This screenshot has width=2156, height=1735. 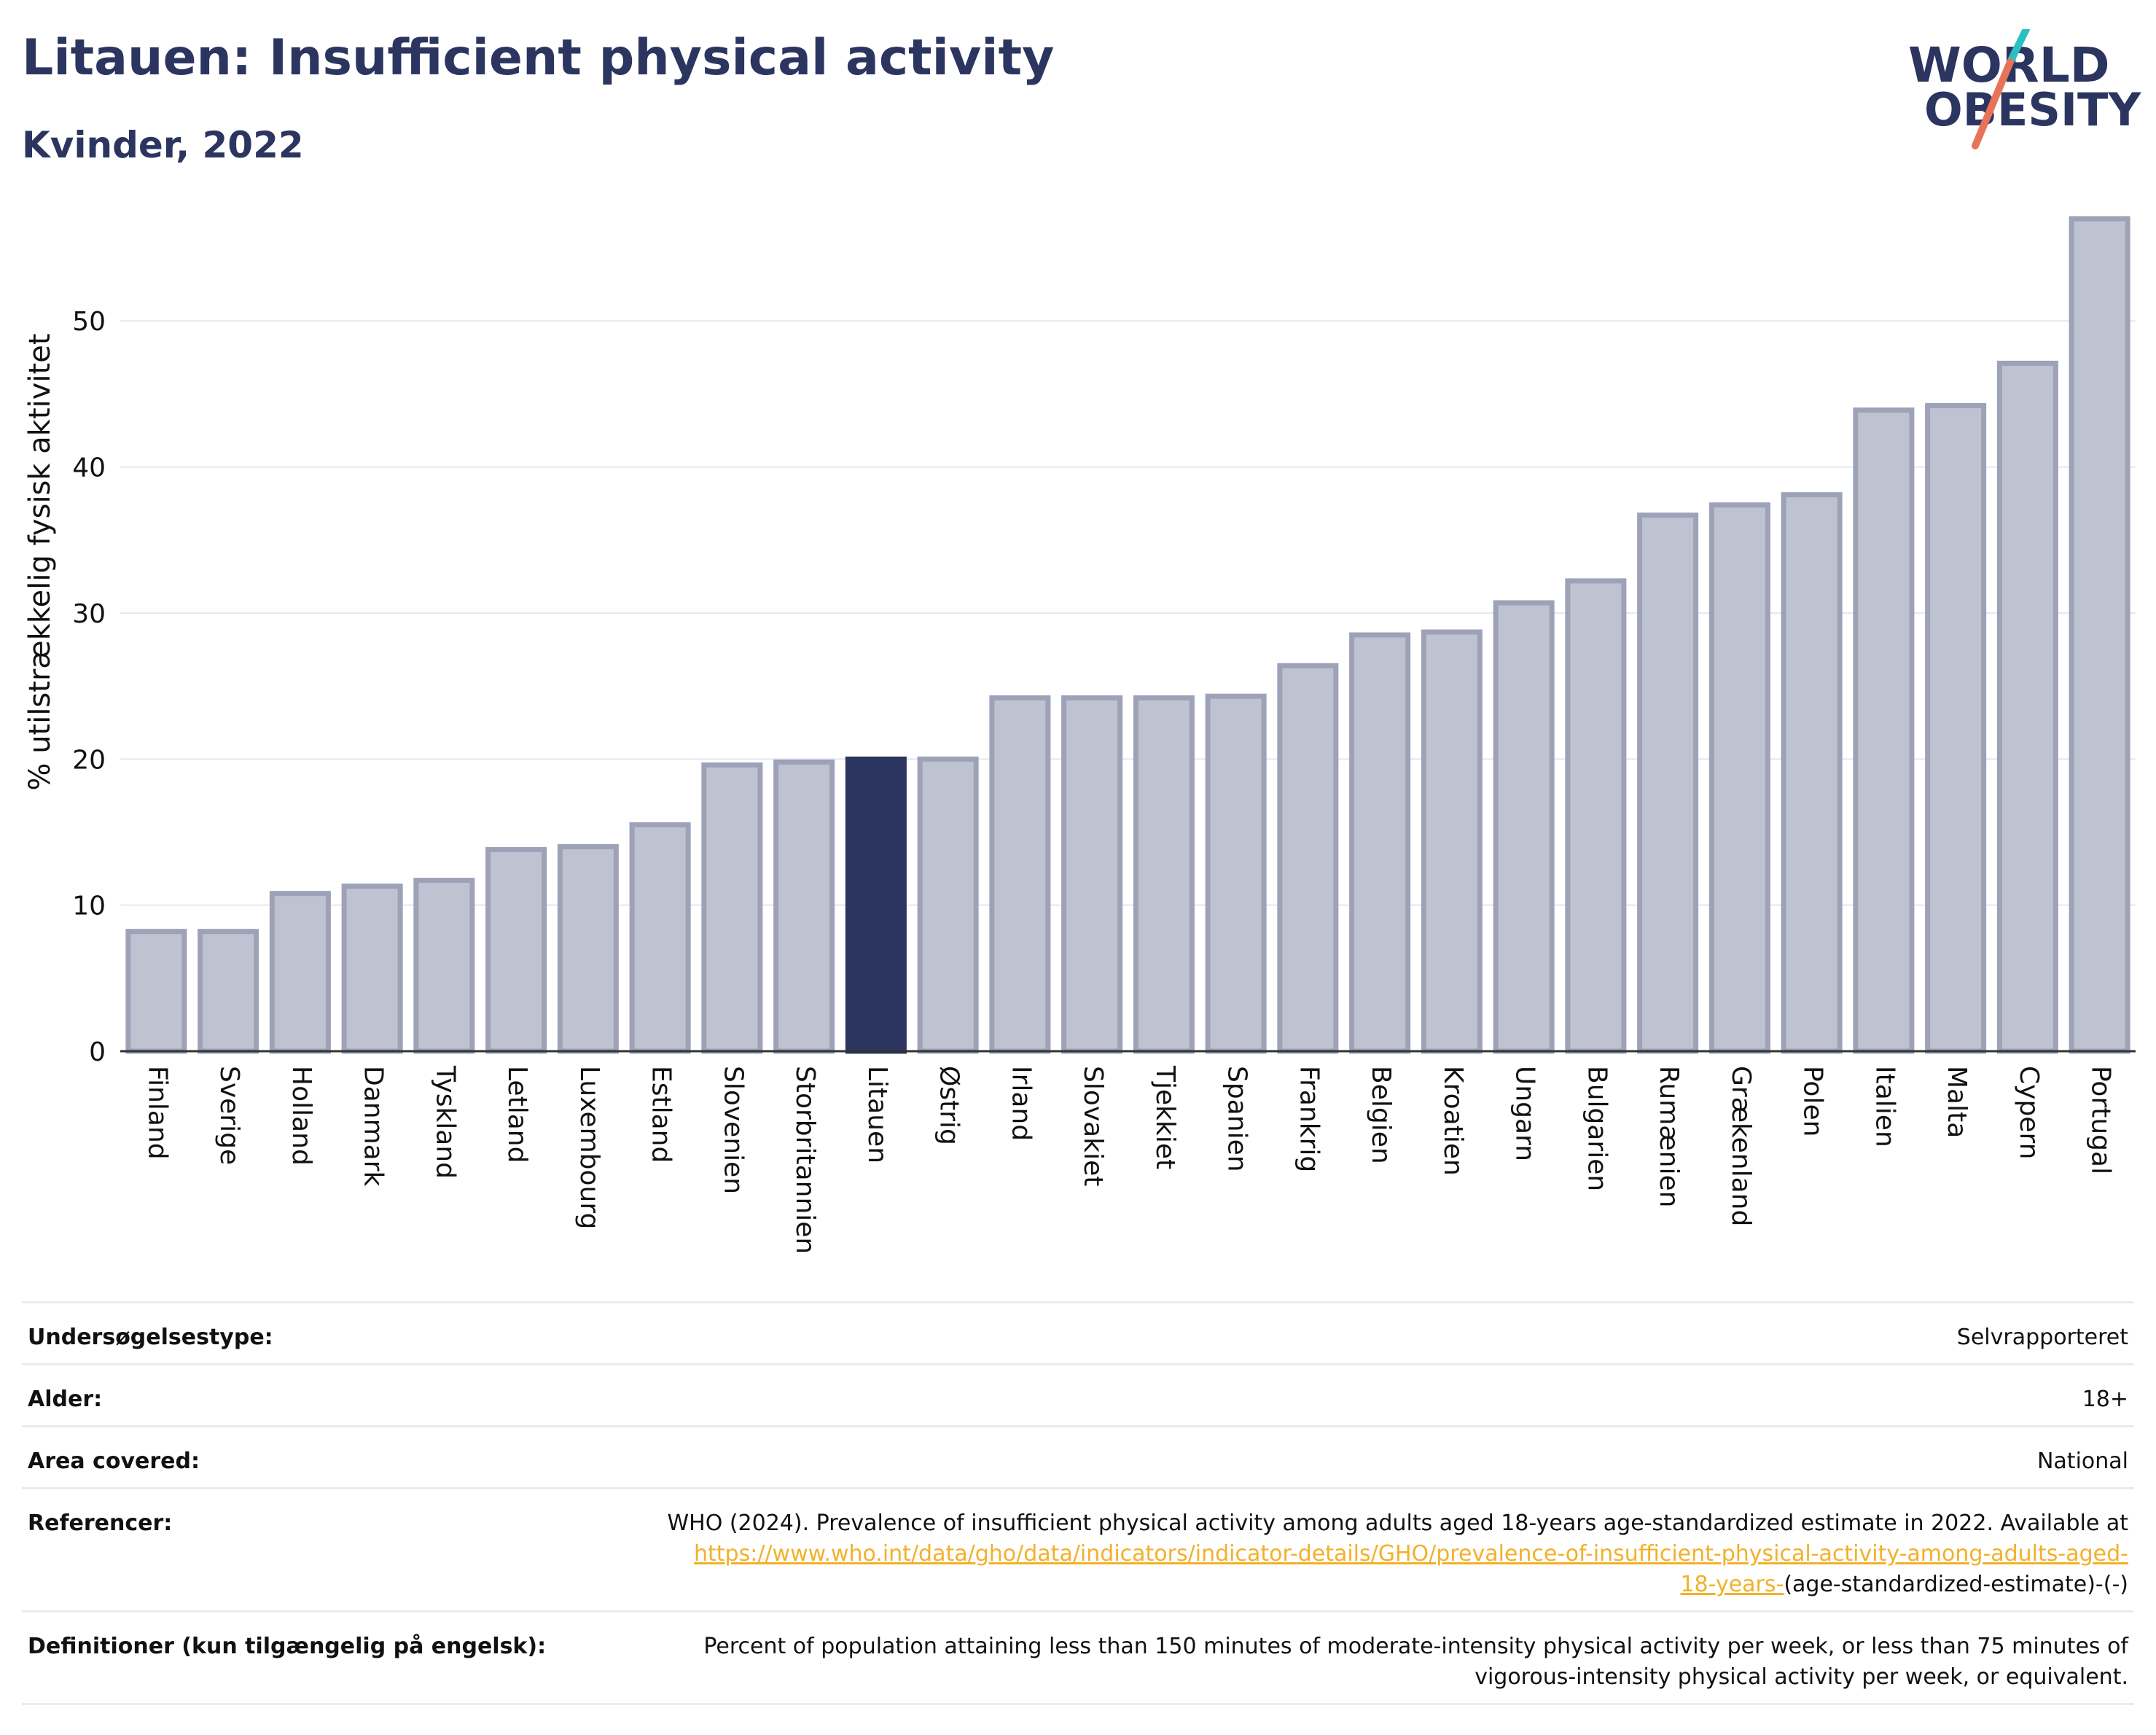 I want to click on reference-link-continued: 18-years-, so click(x=1732, y=1585).